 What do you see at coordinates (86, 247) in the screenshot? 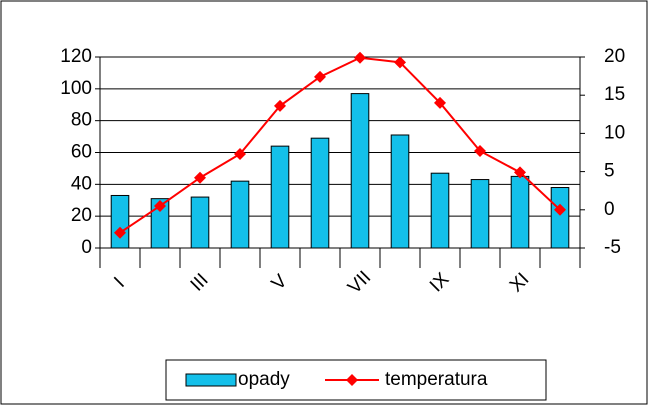
I see `y-tick-label: 0` at bounding box center [86, 247].